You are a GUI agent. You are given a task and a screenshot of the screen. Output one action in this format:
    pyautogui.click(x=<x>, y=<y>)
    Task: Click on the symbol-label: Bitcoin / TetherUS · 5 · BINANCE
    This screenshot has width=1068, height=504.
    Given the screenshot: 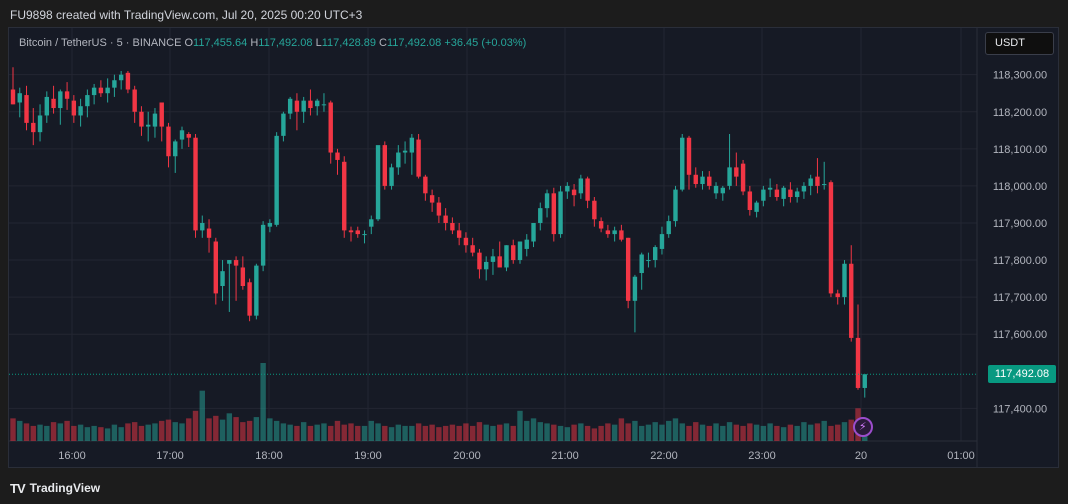 What is the action you would take?
    pyautogui.click(x=100, y=43)
    